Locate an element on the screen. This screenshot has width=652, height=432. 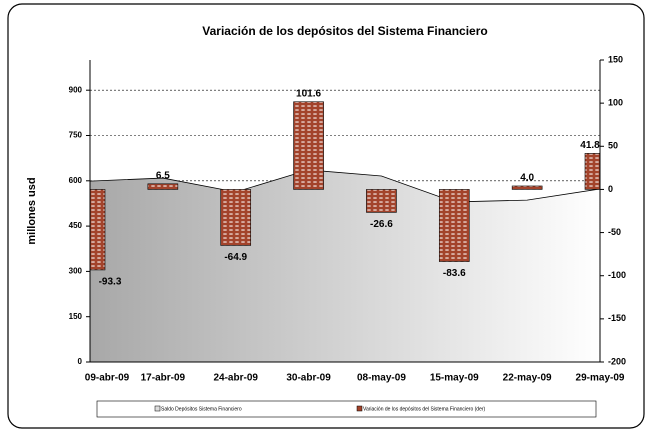
y2-tick-label: -50 is located at coordinates (614, 232).